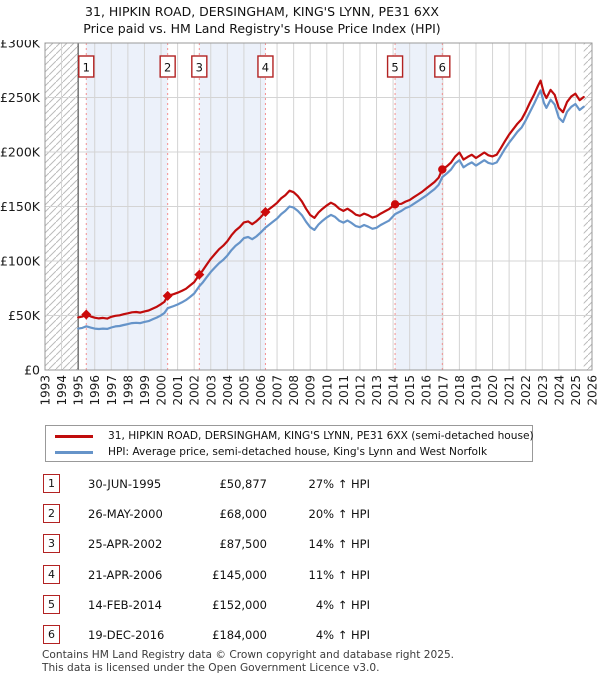 This screenshot has height=680, width=600. What do you see at coordinates (311, 390) in the screenshot?
I see `x-tick-label: 2009` at bounding box center [311, 390].